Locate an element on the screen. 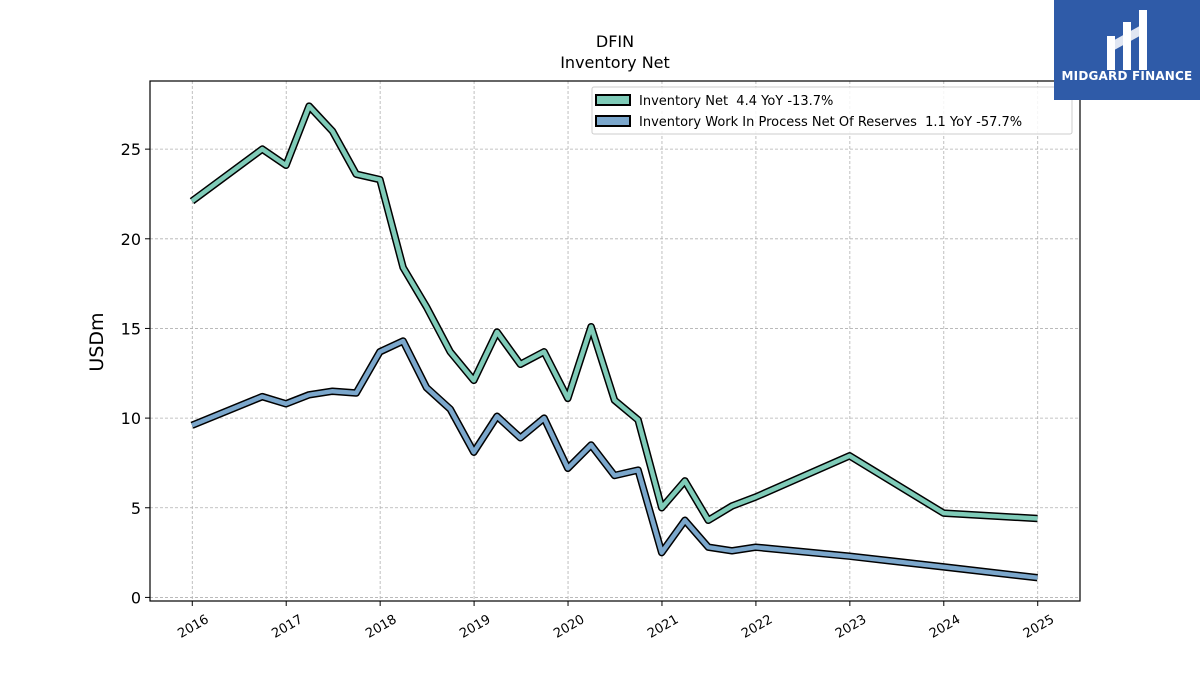  y-tick-label: 10 is located at coordinates (131, 418).